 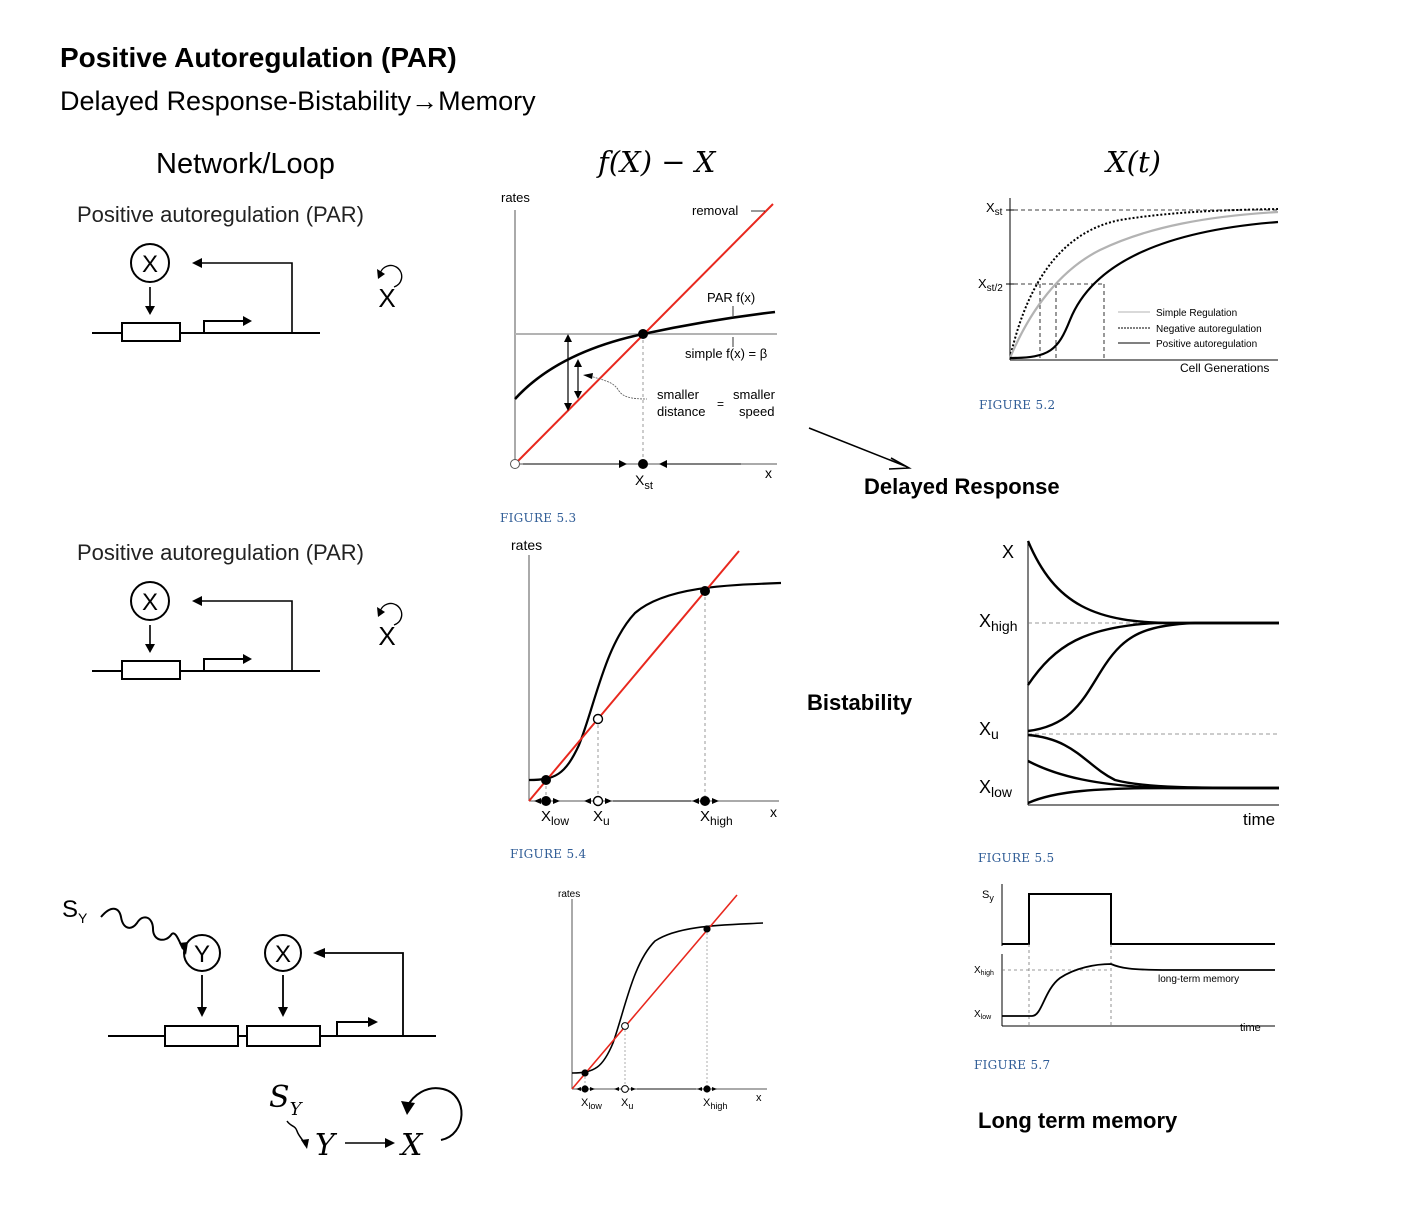 What do you see at coordinates (598, 801) in the screenshot?
I see `fig54-xu-point` at bounding box center [598, 801].